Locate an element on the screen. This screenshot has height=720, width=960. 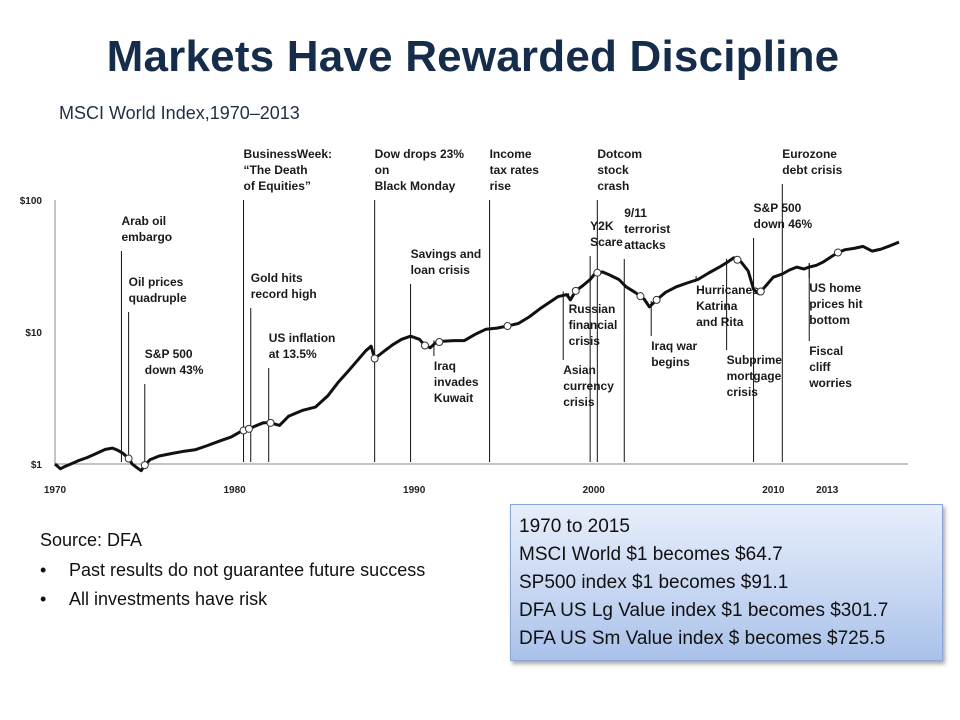
event-annotation: S&P 500 down 46% is located at coordinates (783, 216).